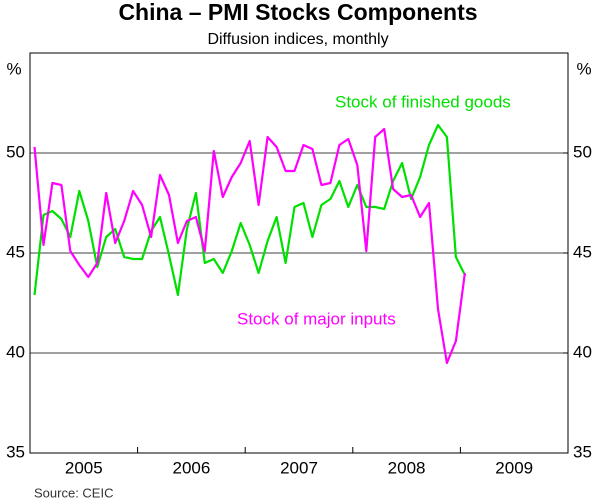  What do you see at coordinates (13, 68) in the screenshot?
I see `y-unit-left: %` at bounding box center [13, 68].